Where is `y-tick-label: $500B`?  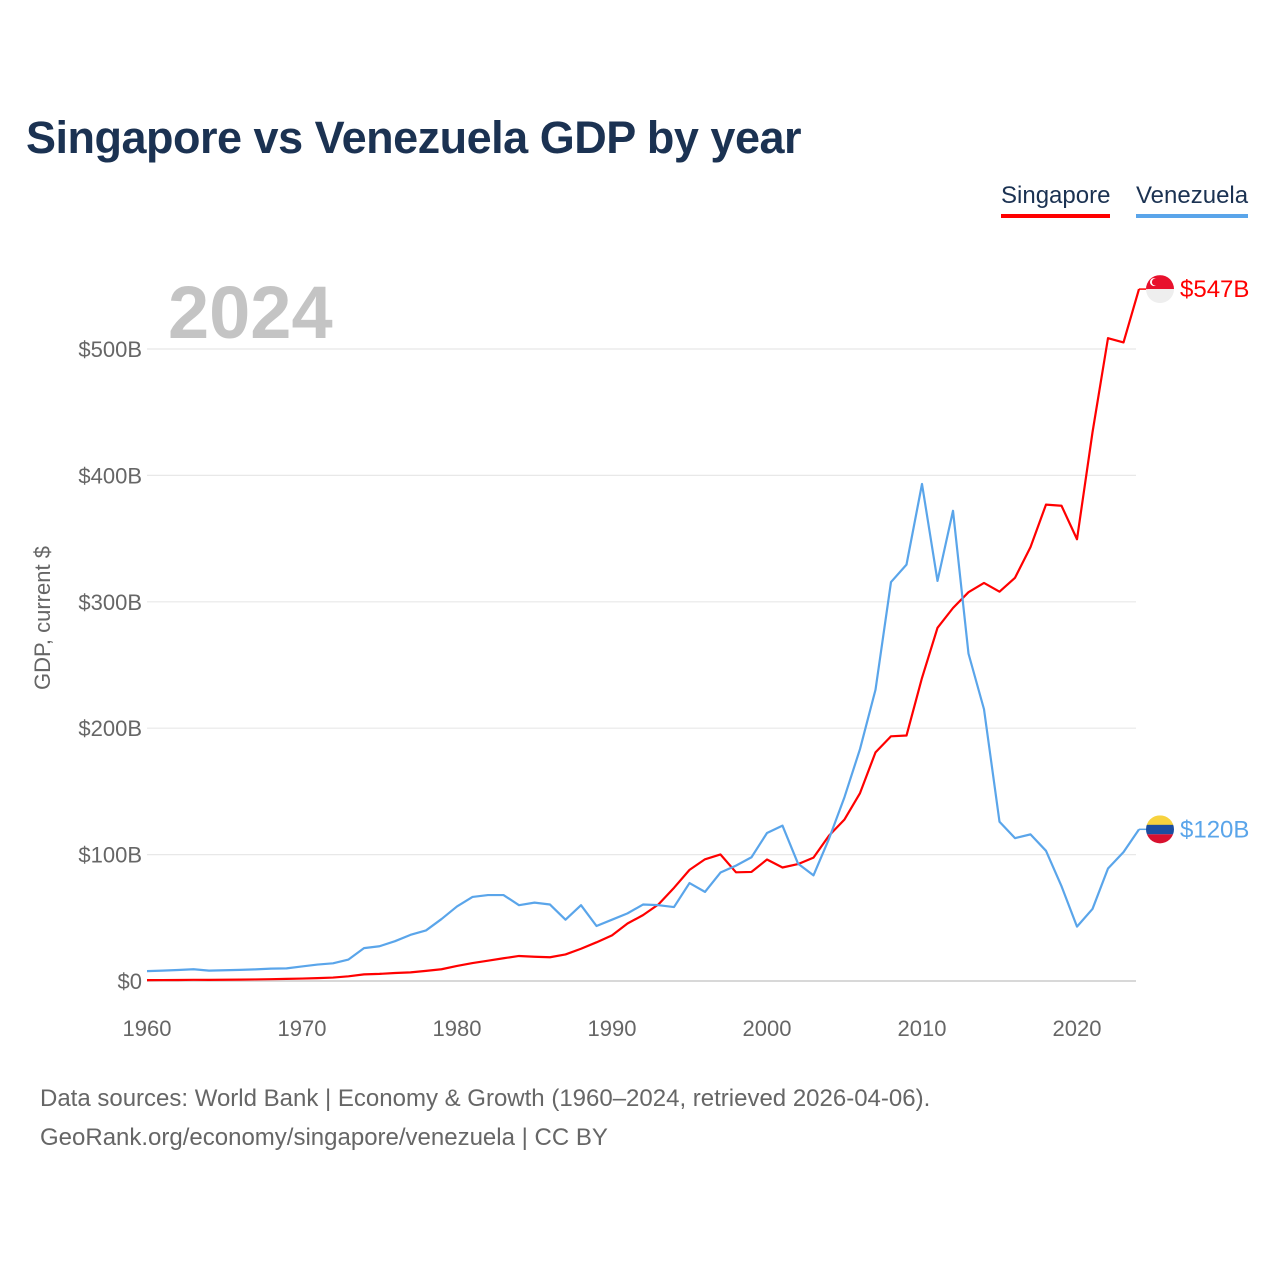
y-tick-label: $500B is located at coordinates (110, 349).